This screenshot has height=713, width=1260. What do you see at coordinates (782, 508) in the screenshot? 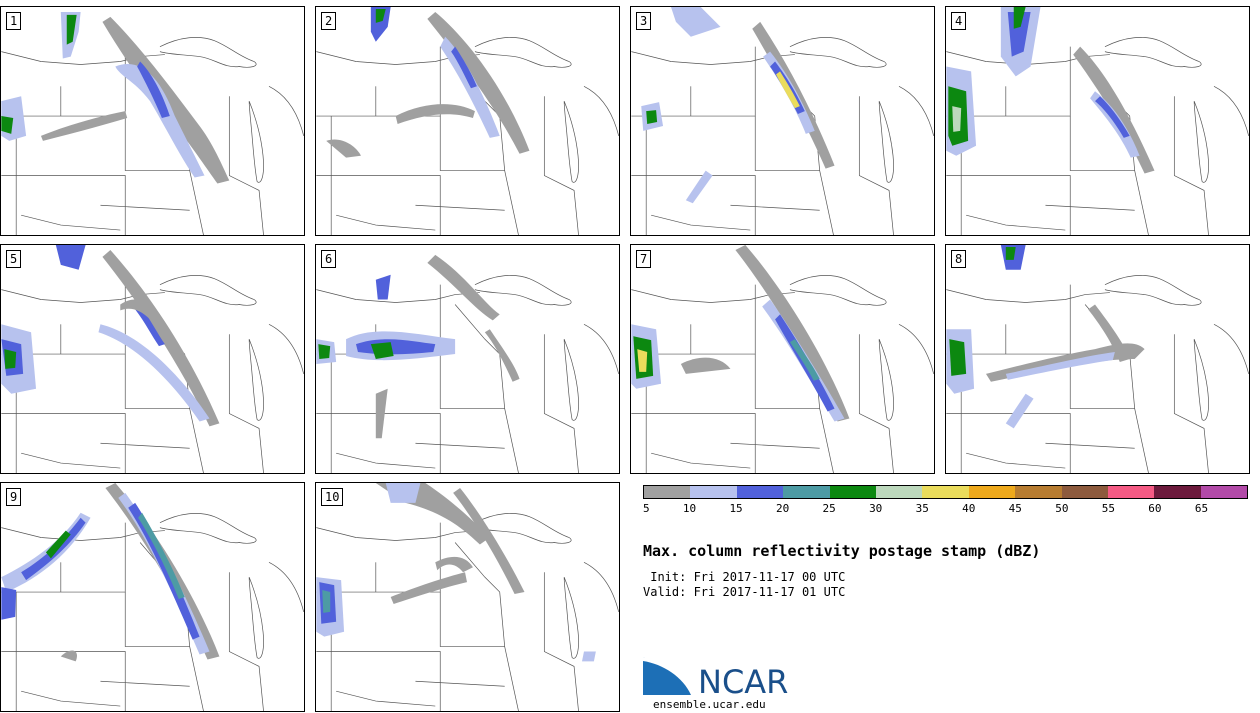
I see `colorbar-tick-label: 20` at bounding box center [782, 508].